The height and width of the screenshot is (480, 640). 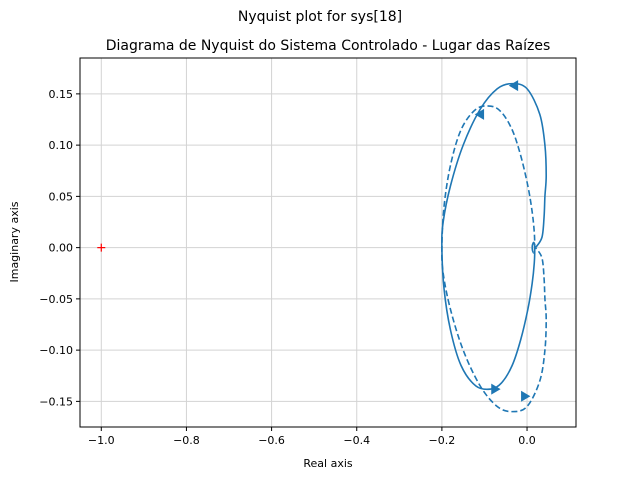 What do you see at coordinates (56, 299) in the screenshot?
I see `y-tick-label: −0.05` at bounding box center [56, 299].